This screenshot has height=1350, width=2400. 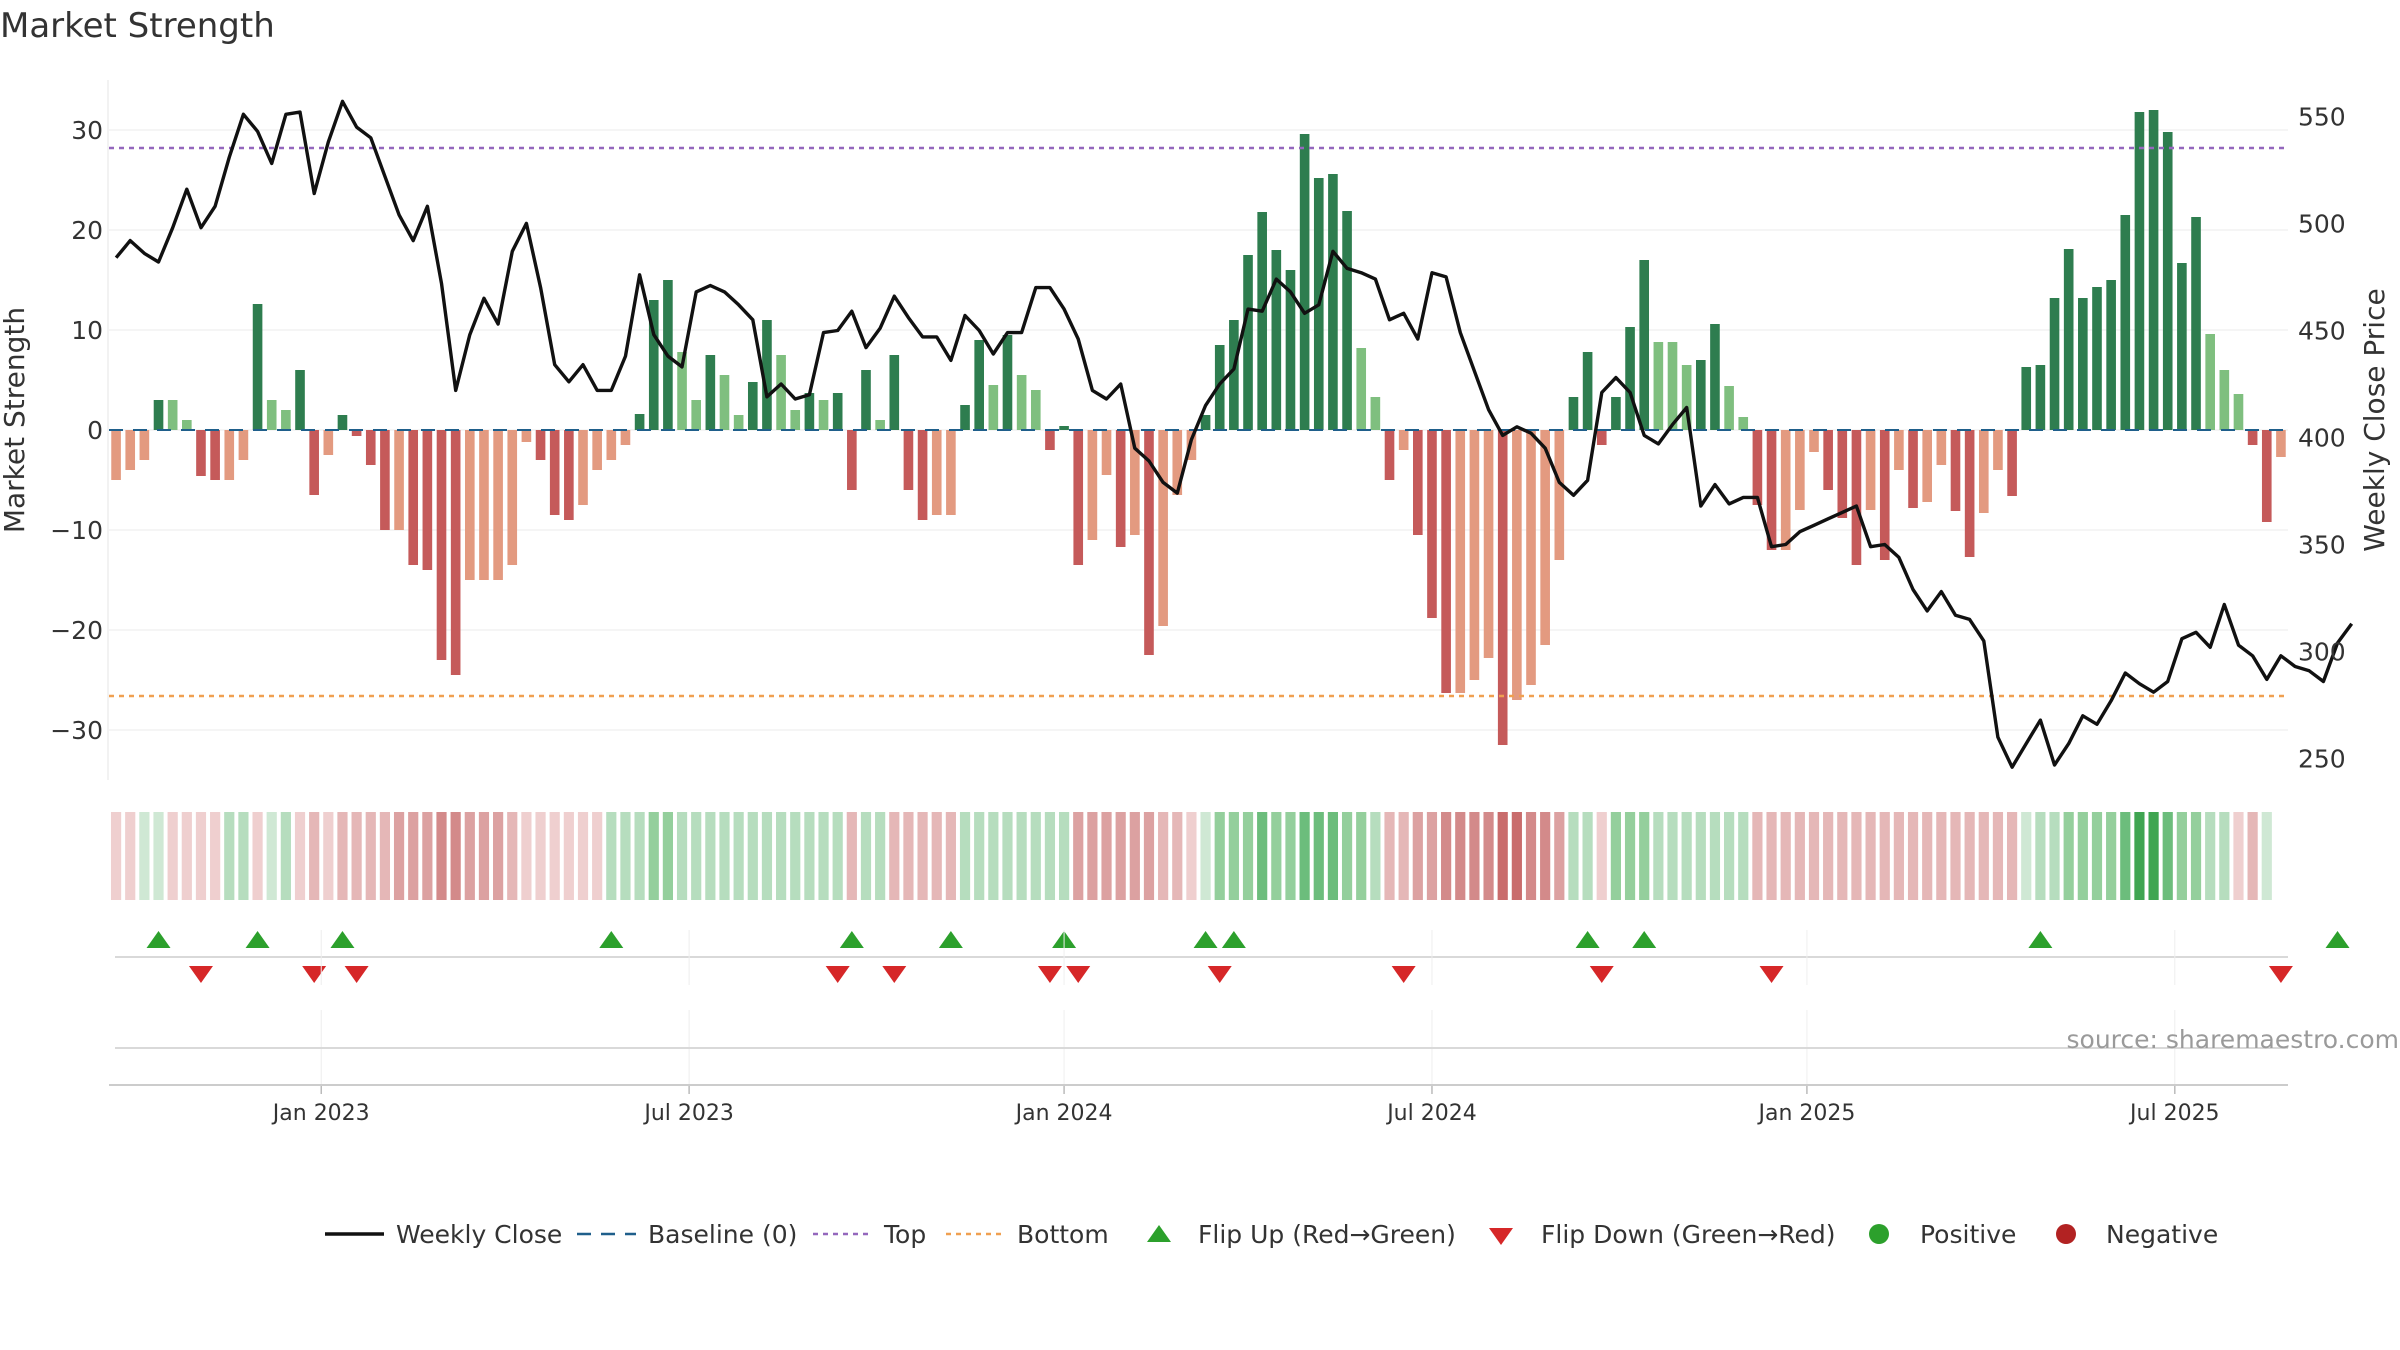 What do you see at coordinates (76, 630) in the screenshot?
I see `left-tick-label: −20` at bounding box center [76, 630].